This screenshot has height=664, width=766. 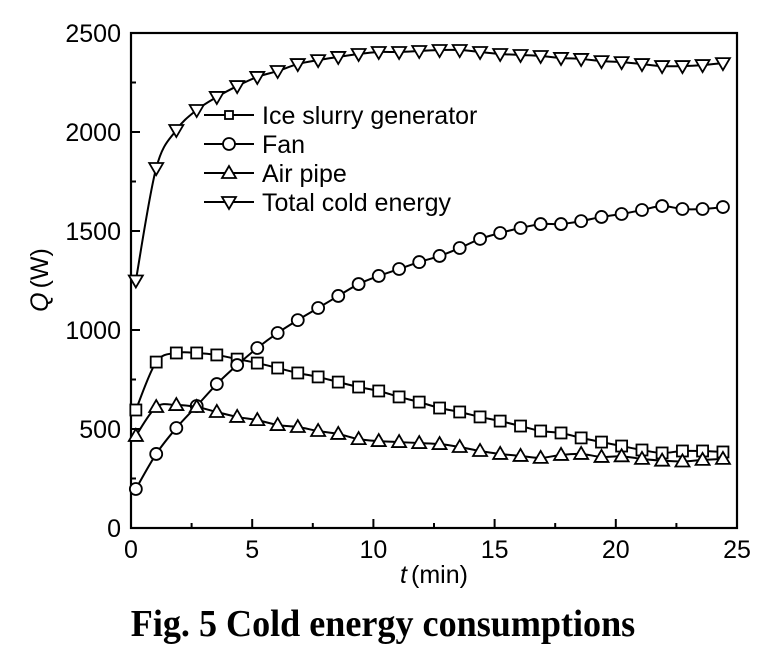 What do you see at coordinates (93, 331) in the screenshot?
I see `y-tick-label: 1000` at bounding box center [93, 331].